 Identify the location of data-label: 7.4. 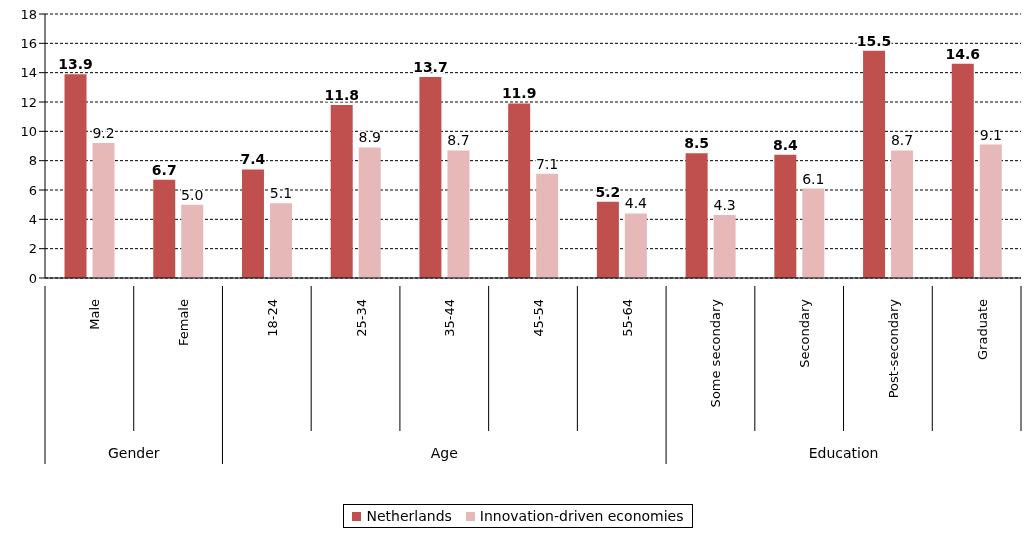
(253, 159).